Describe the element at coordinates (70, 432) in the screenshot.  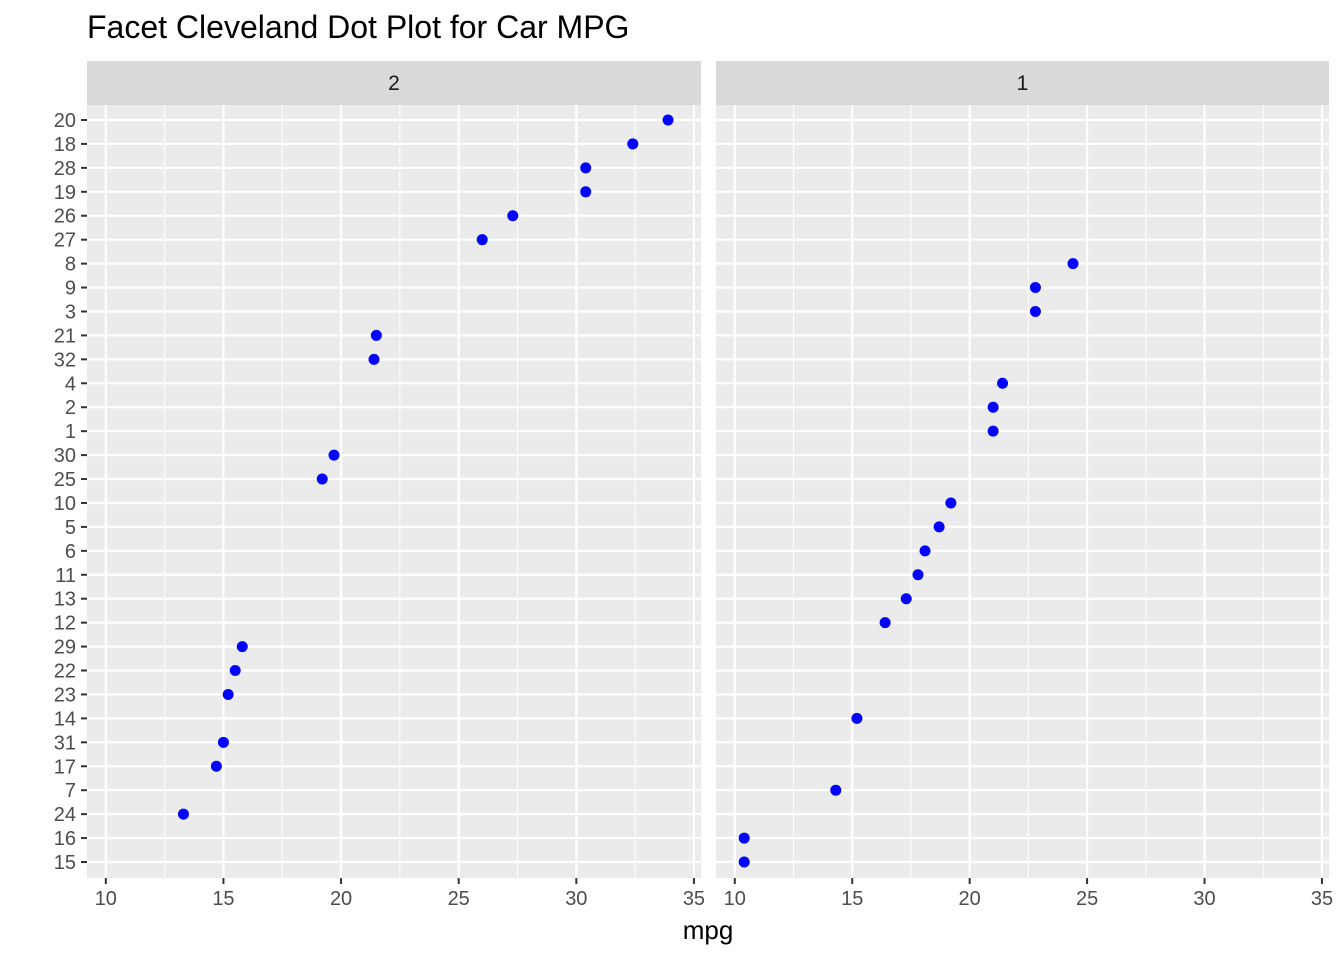
I see `y-tick-label: 1` at that location.